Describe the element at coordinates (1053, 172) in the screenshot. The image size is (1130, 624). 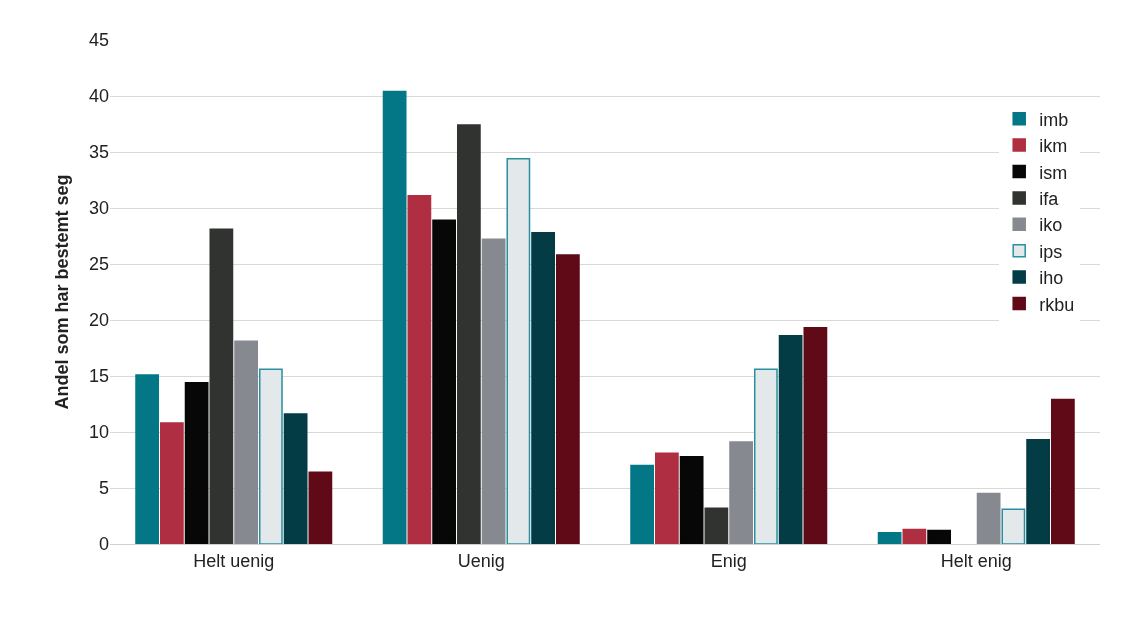
I see `legend-label: ism` at that location.